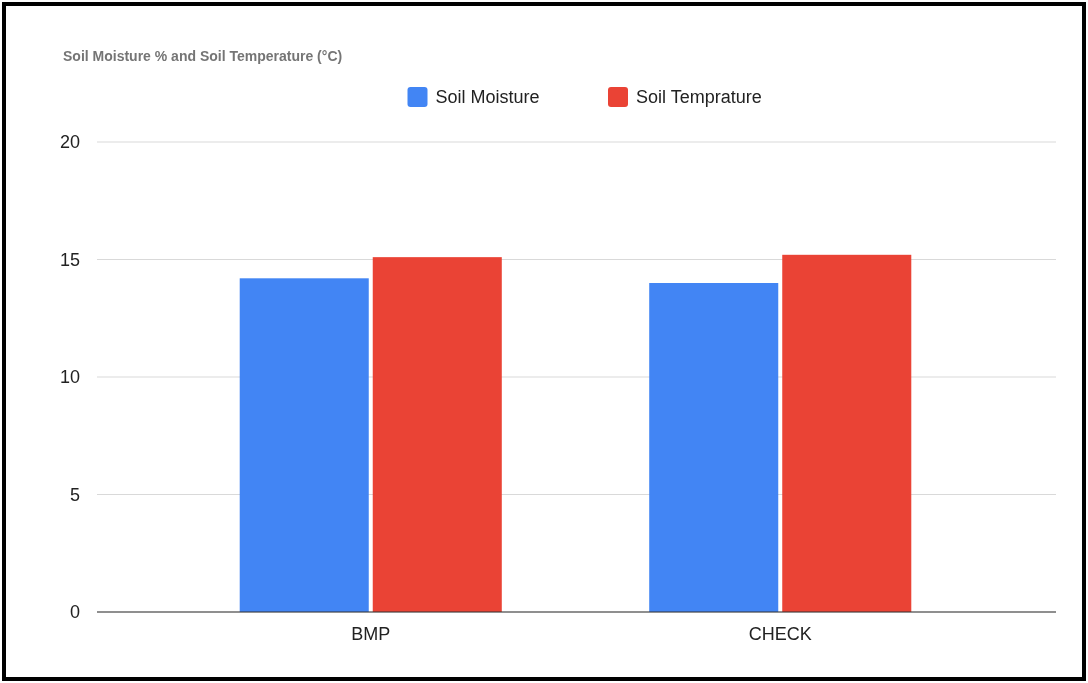 The image size is (1088, 683). Describe the element at coordinates (69, 259) in the screenshot. I see `y-tick-label: 15` at that location.